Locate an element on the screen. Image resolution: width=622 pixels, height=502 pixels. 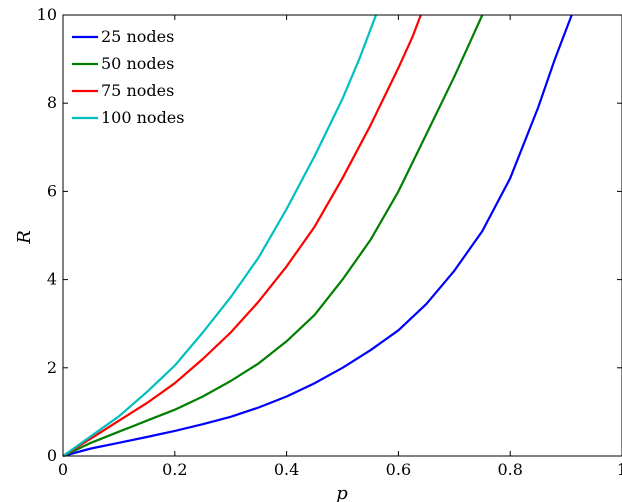
x-tick-label: 0.6 is located at coordinates (398, 469).